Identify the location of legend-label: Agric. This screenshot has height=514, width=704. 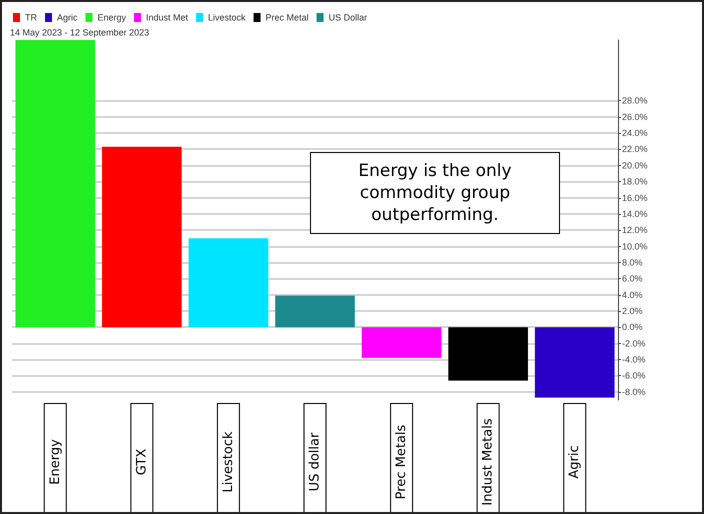
(67, 17).